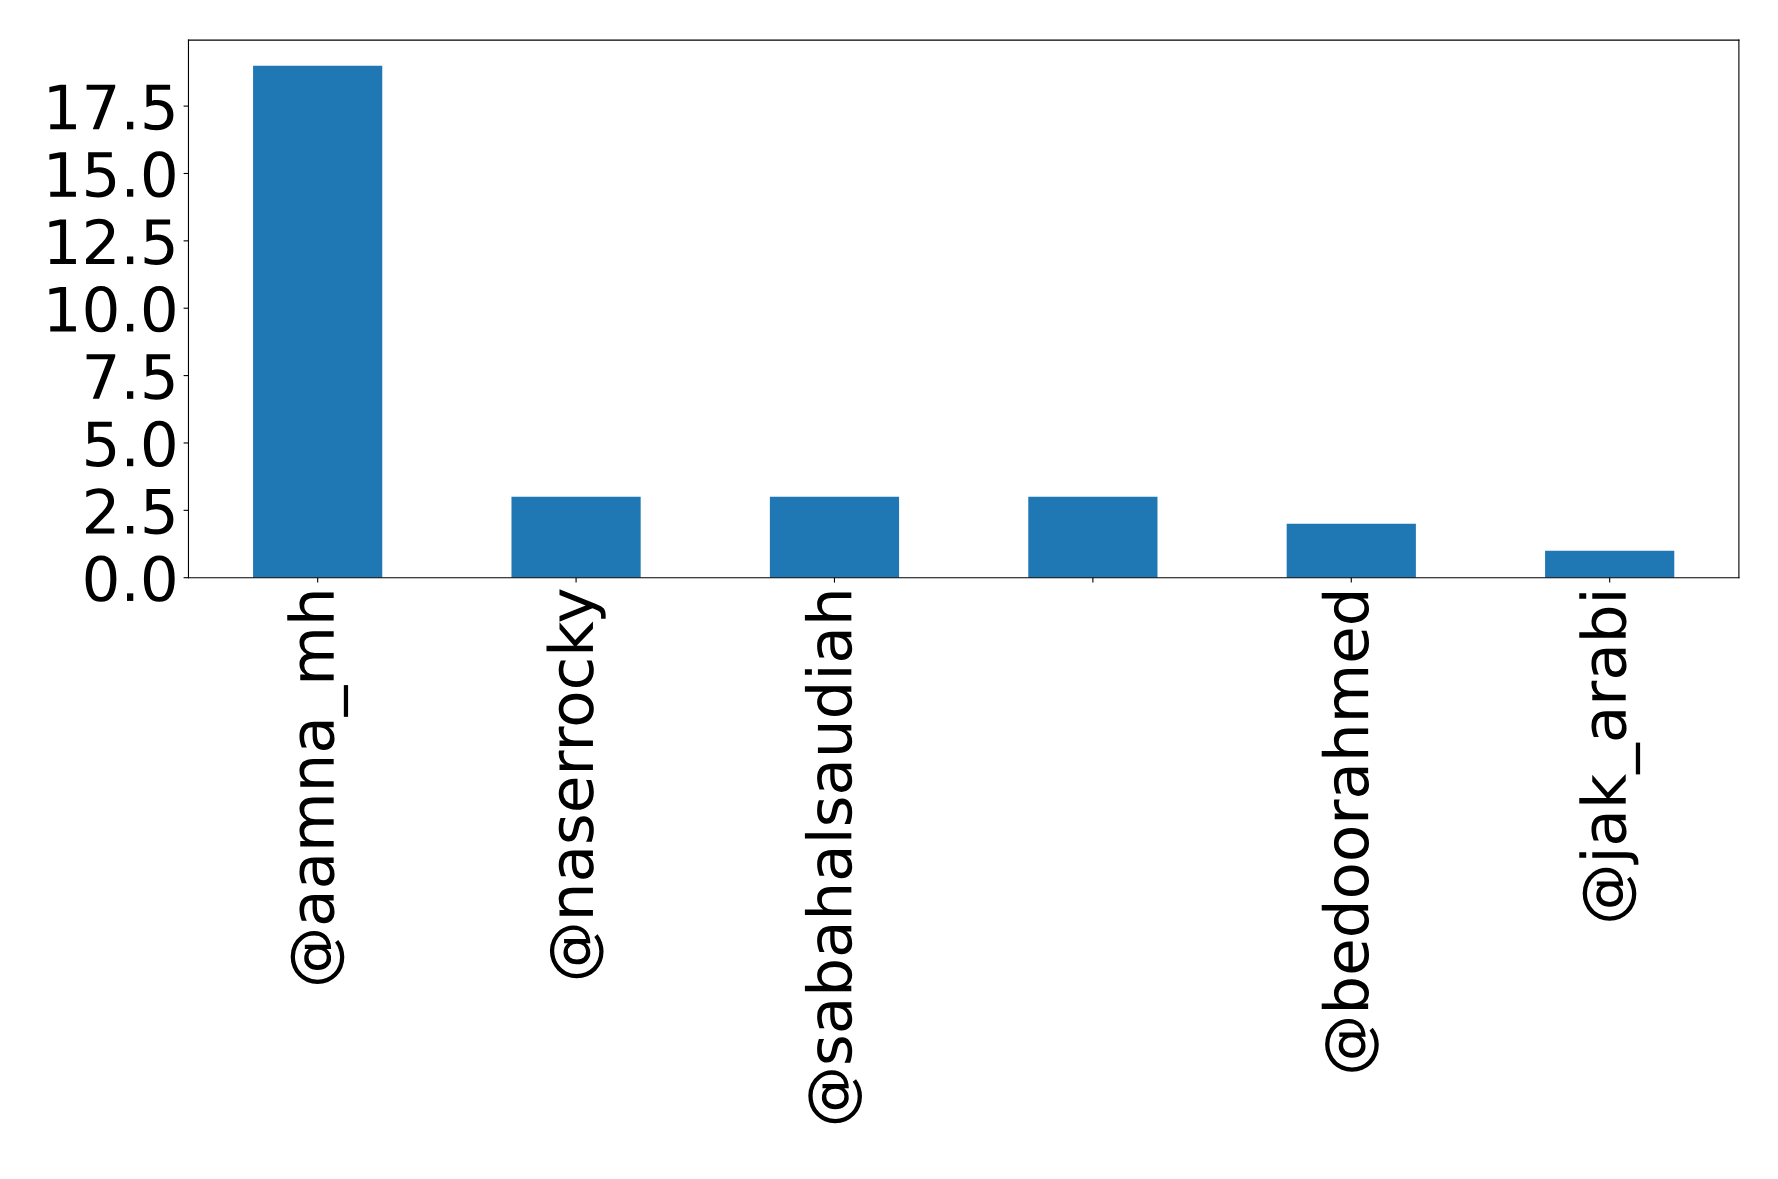  I want to click on y-tick-label: 0.0, so click(130, 578).